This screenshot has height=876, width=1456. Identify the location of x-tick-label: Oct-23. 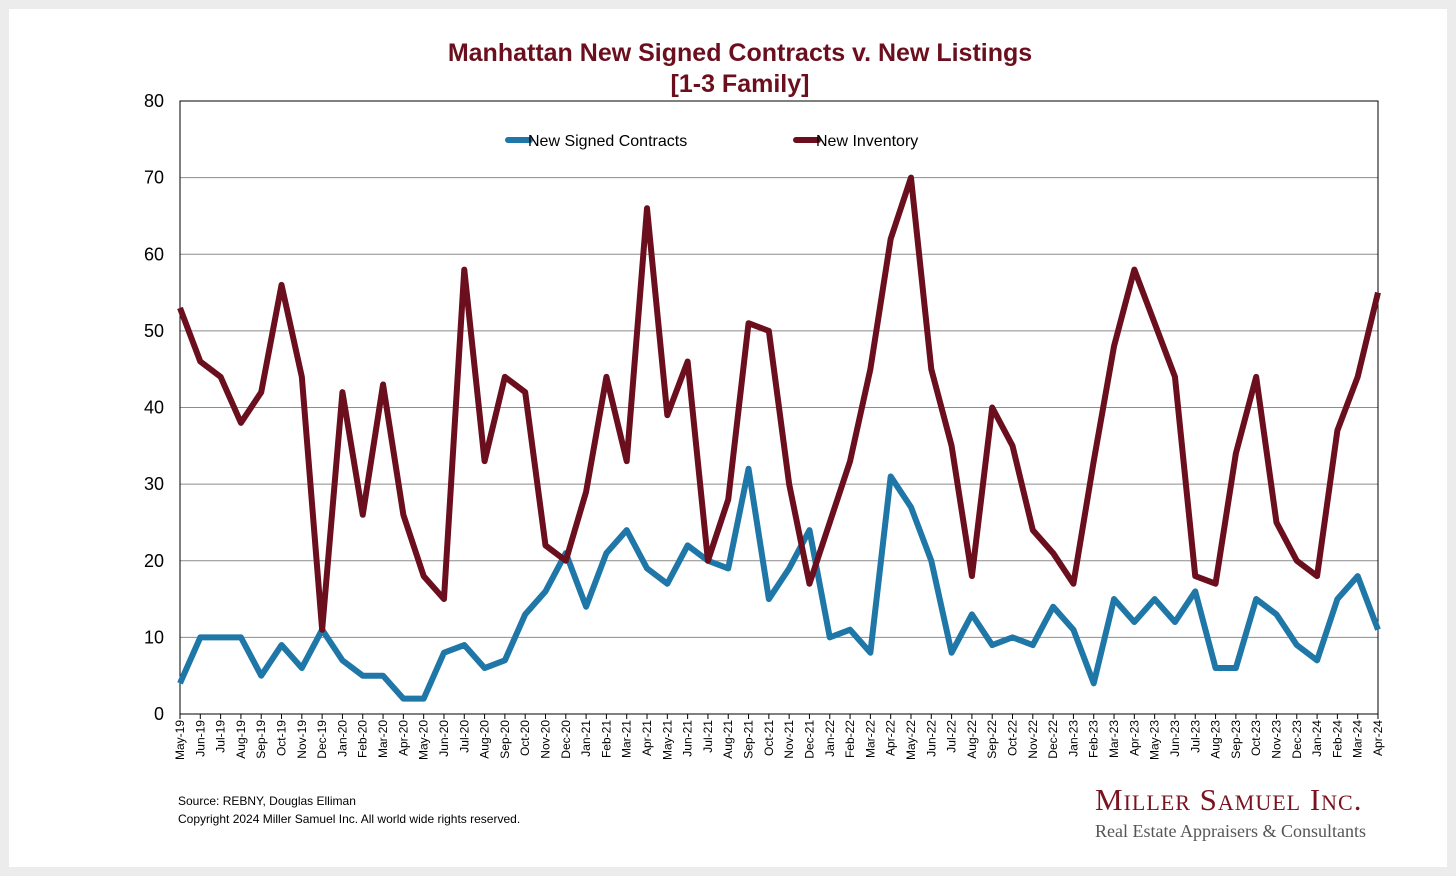
(1256, 738).